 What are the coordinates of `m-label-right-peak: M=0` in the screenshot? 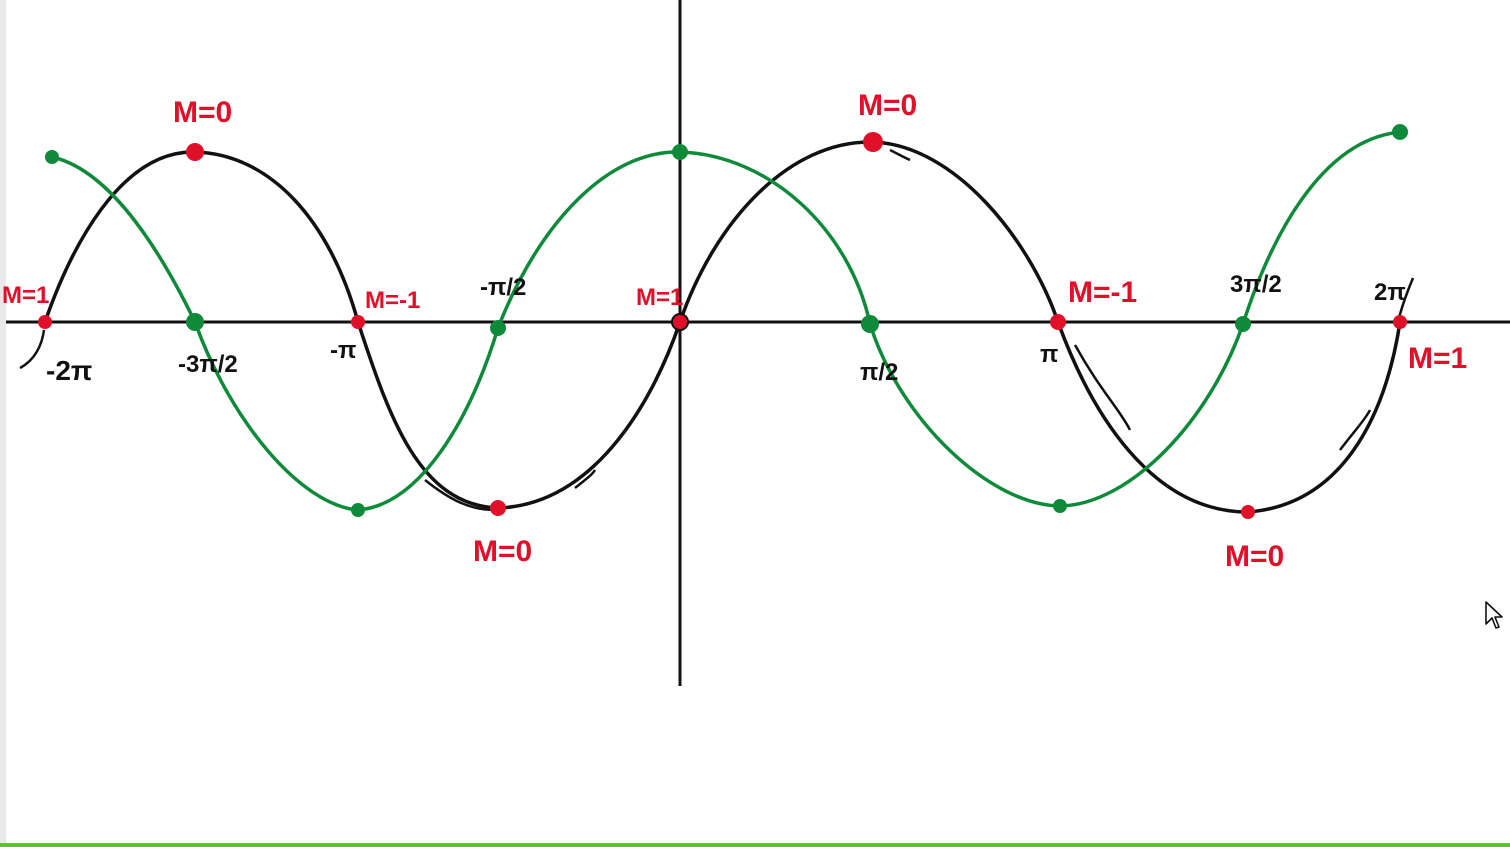 It's located at (887, 105).